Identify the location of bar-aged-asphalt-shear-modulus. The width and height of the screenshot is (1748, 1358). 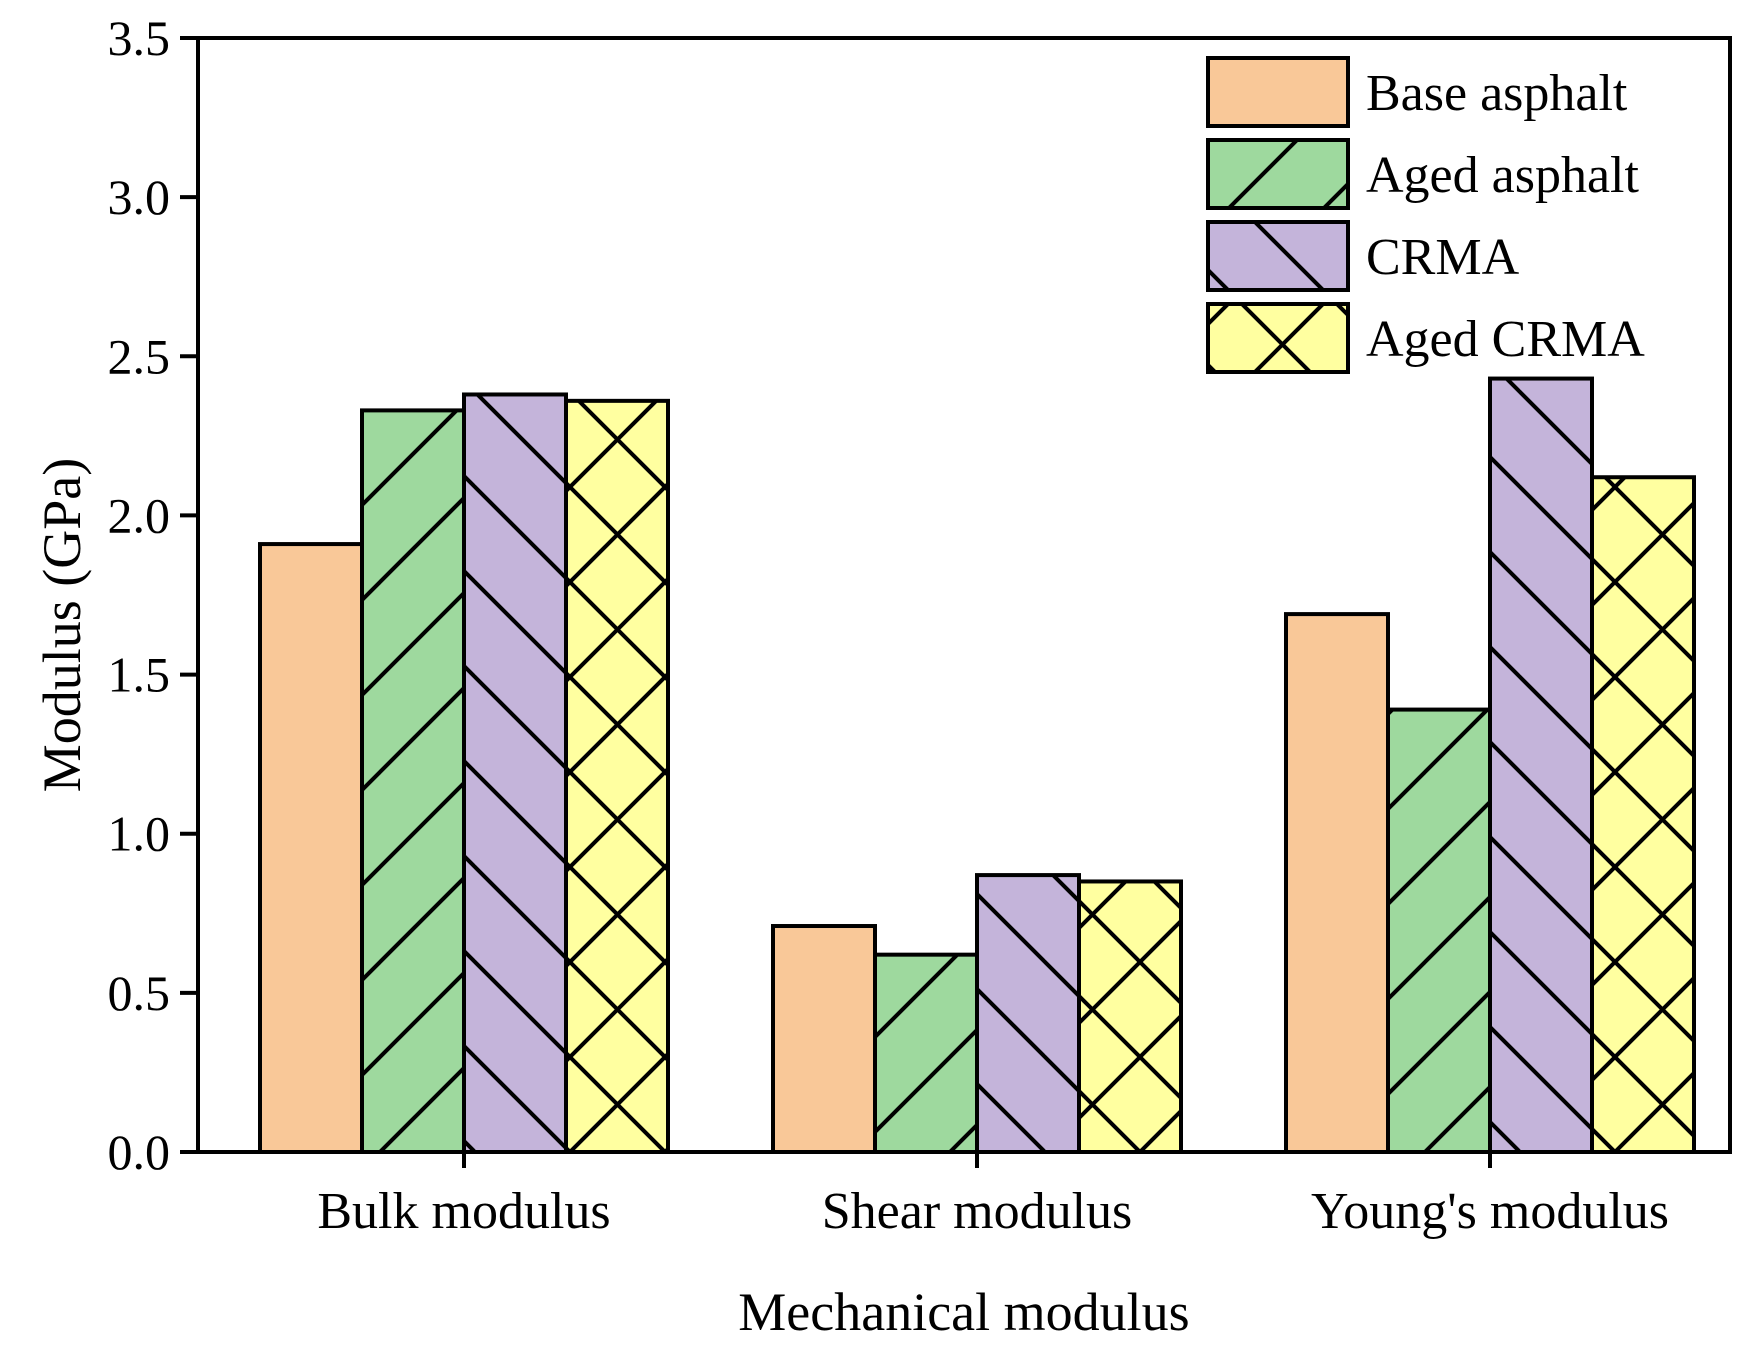
(926, 1053).